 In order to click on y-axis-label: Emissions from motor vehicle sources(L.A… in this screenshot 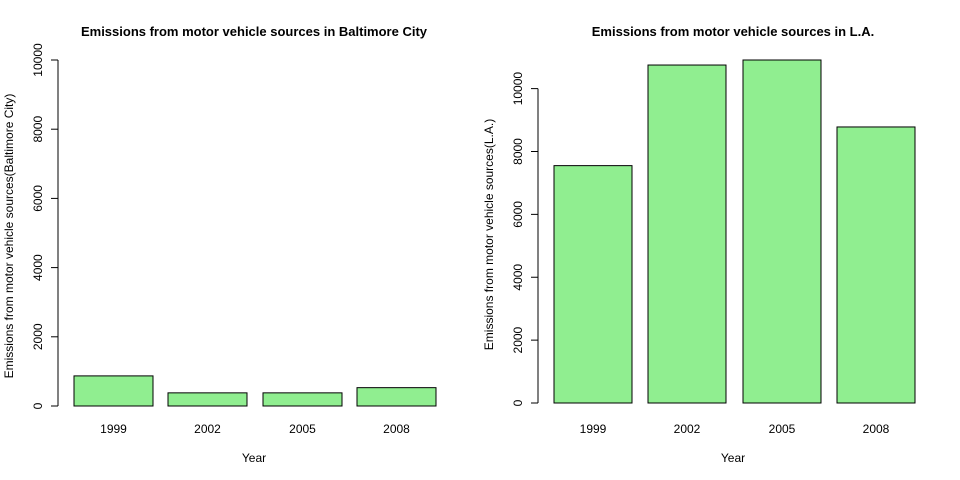, I will do `click(489, 234)`.